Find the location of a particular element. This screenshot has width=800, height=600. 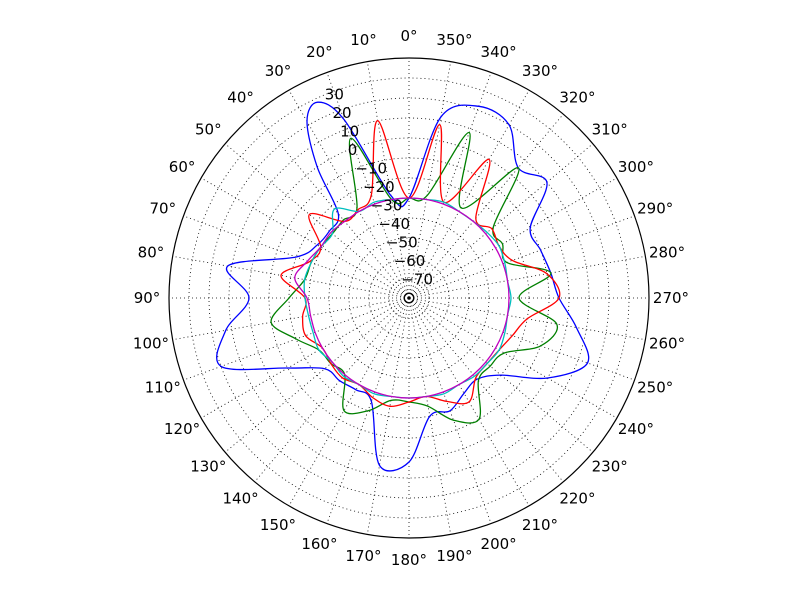

theta-tick-label: 150° is located at coordinates (278, 525).